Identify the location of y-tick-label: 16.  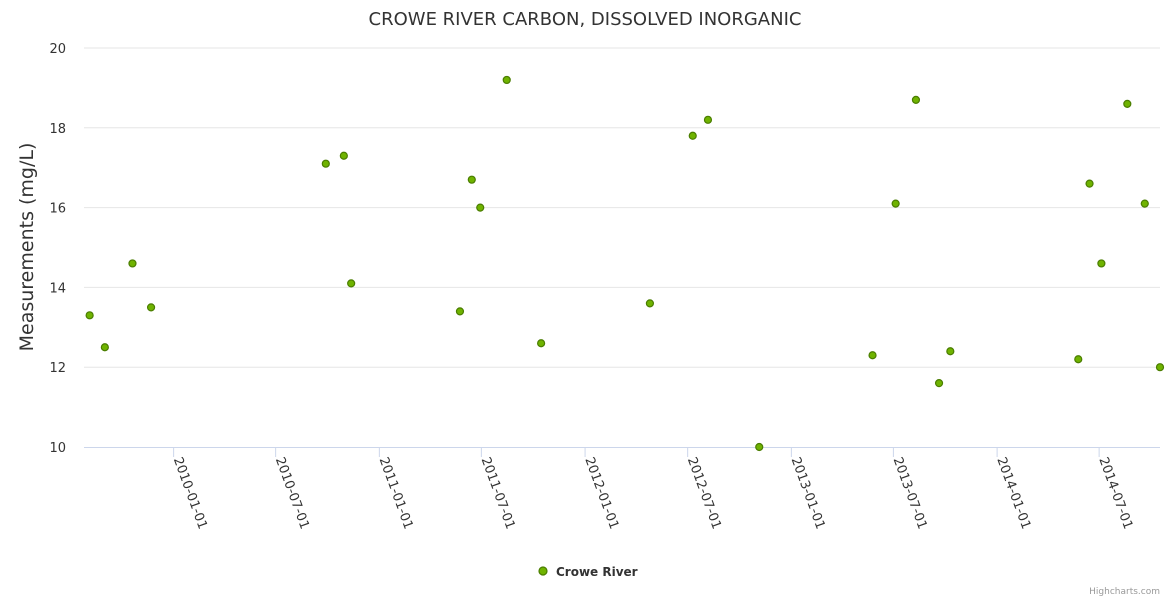
(57, 209).